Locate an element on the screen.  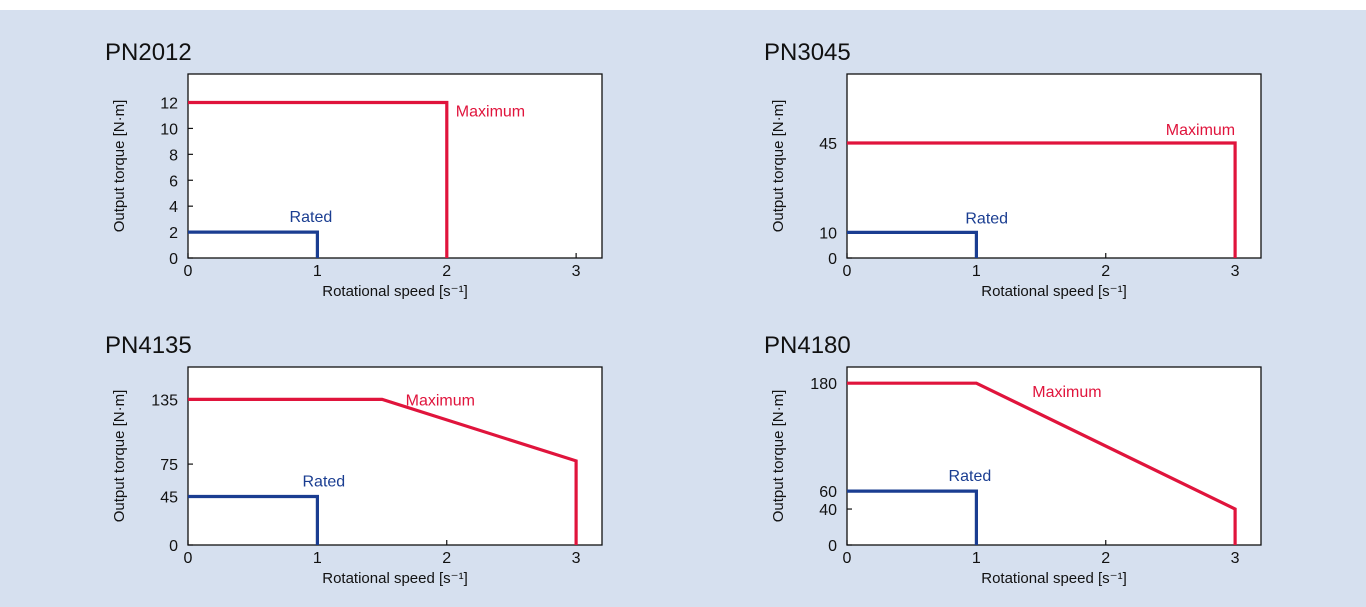
y-tick-label: 8 is located at coordinates (173, 155).